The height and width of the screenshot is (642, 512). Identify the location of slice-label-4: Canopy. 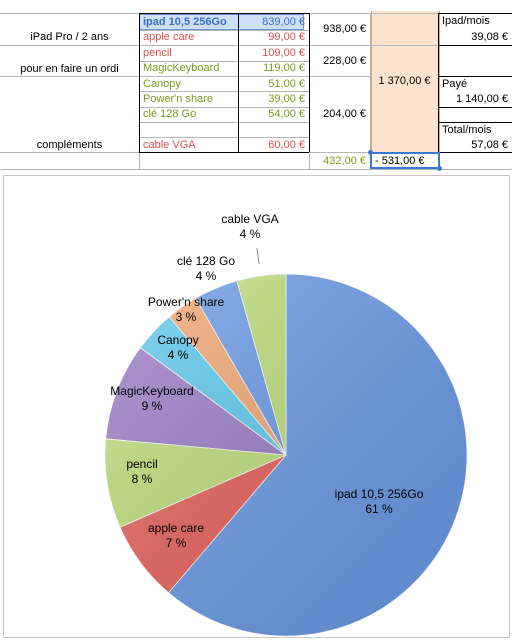
(177, 340).